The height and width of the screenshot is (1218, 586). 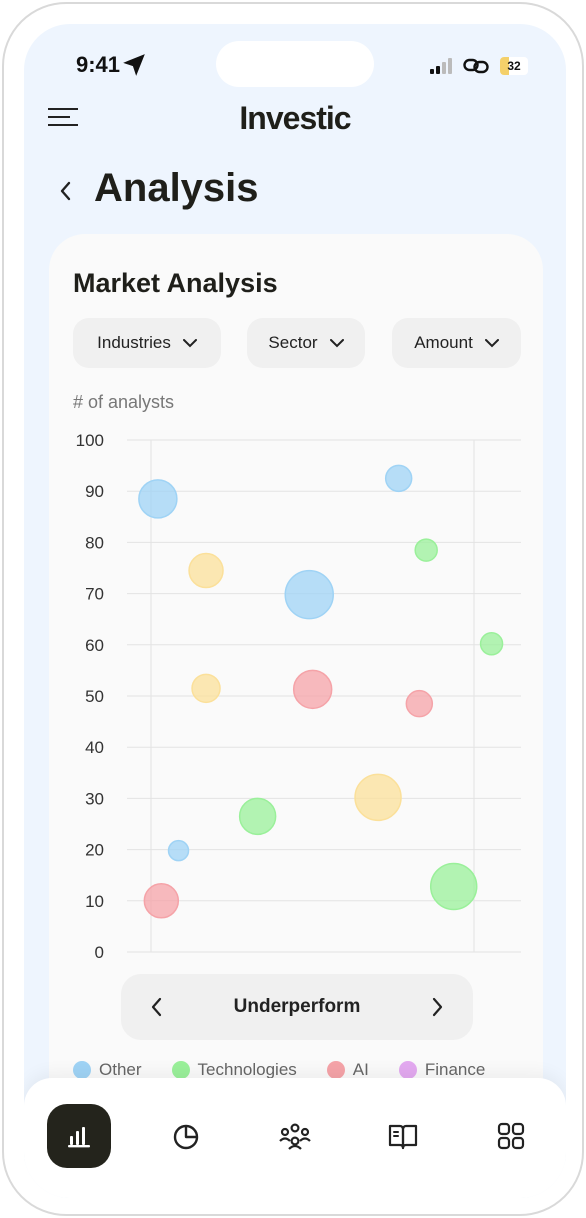 What do you see at coordinates (441, 66) in the screenshot?
I see `signal-icon` at bounding box center [441, 66].